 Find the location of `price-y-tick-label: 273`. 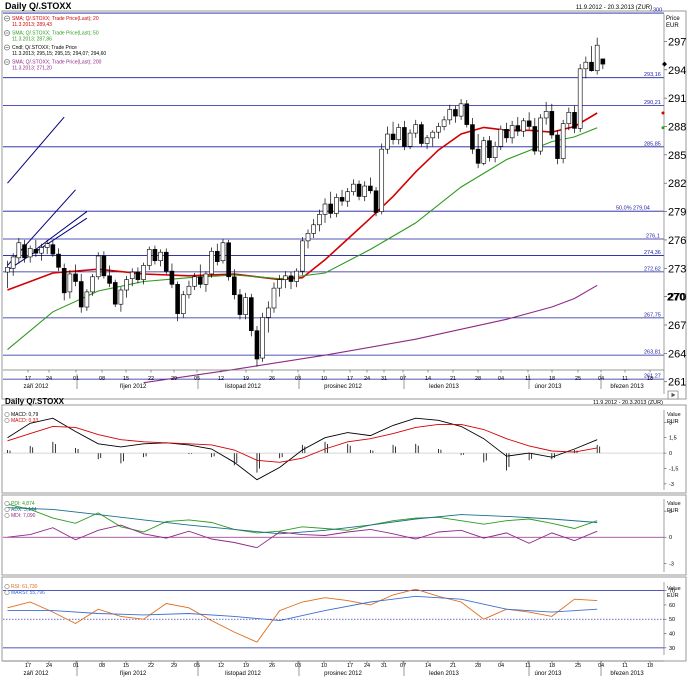

price-y-tick-label: 273 is located at coordinates (677, 269).